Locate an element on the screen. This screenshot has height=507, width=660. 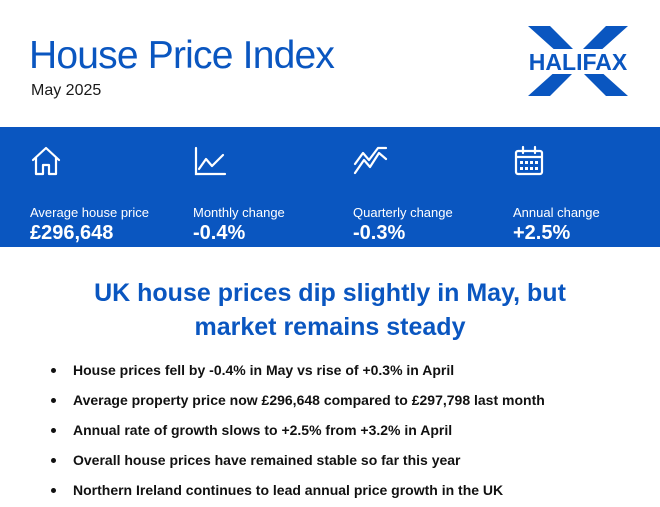
stat-average-price: Average house price £296,648 is located at coordinates (89, 194).